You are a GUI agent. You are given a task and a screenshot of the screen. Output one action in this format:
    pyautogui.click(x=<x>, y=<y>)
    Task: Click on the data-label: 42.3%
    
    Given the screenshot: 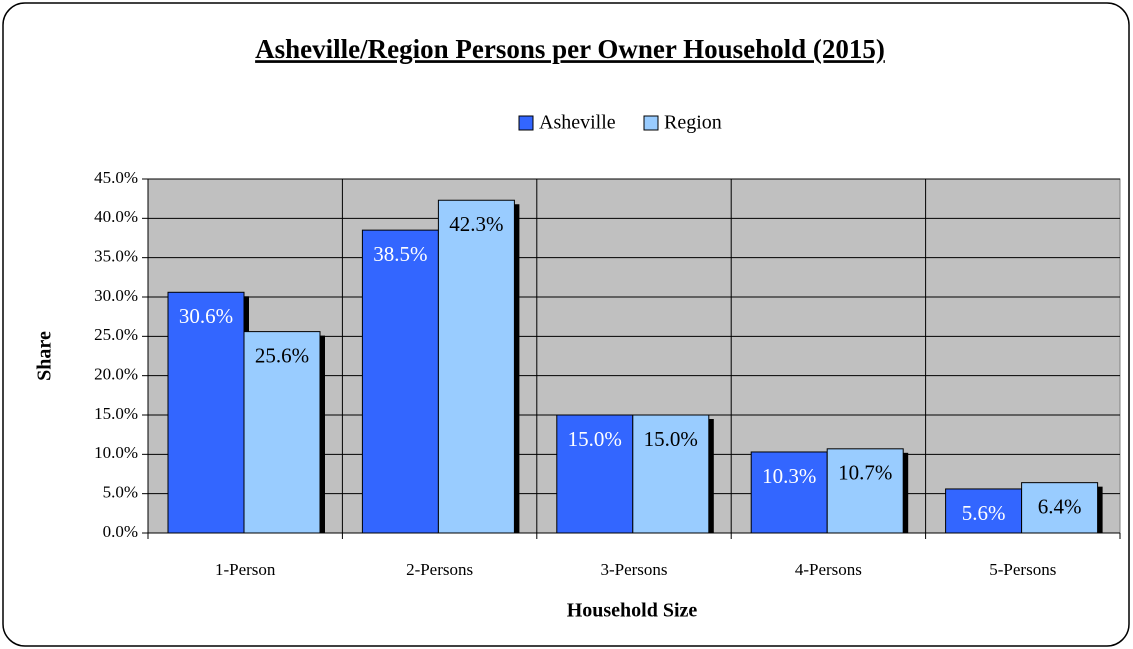 What is the action you would take?
    pyautogui.click(x=476, y=224)
    